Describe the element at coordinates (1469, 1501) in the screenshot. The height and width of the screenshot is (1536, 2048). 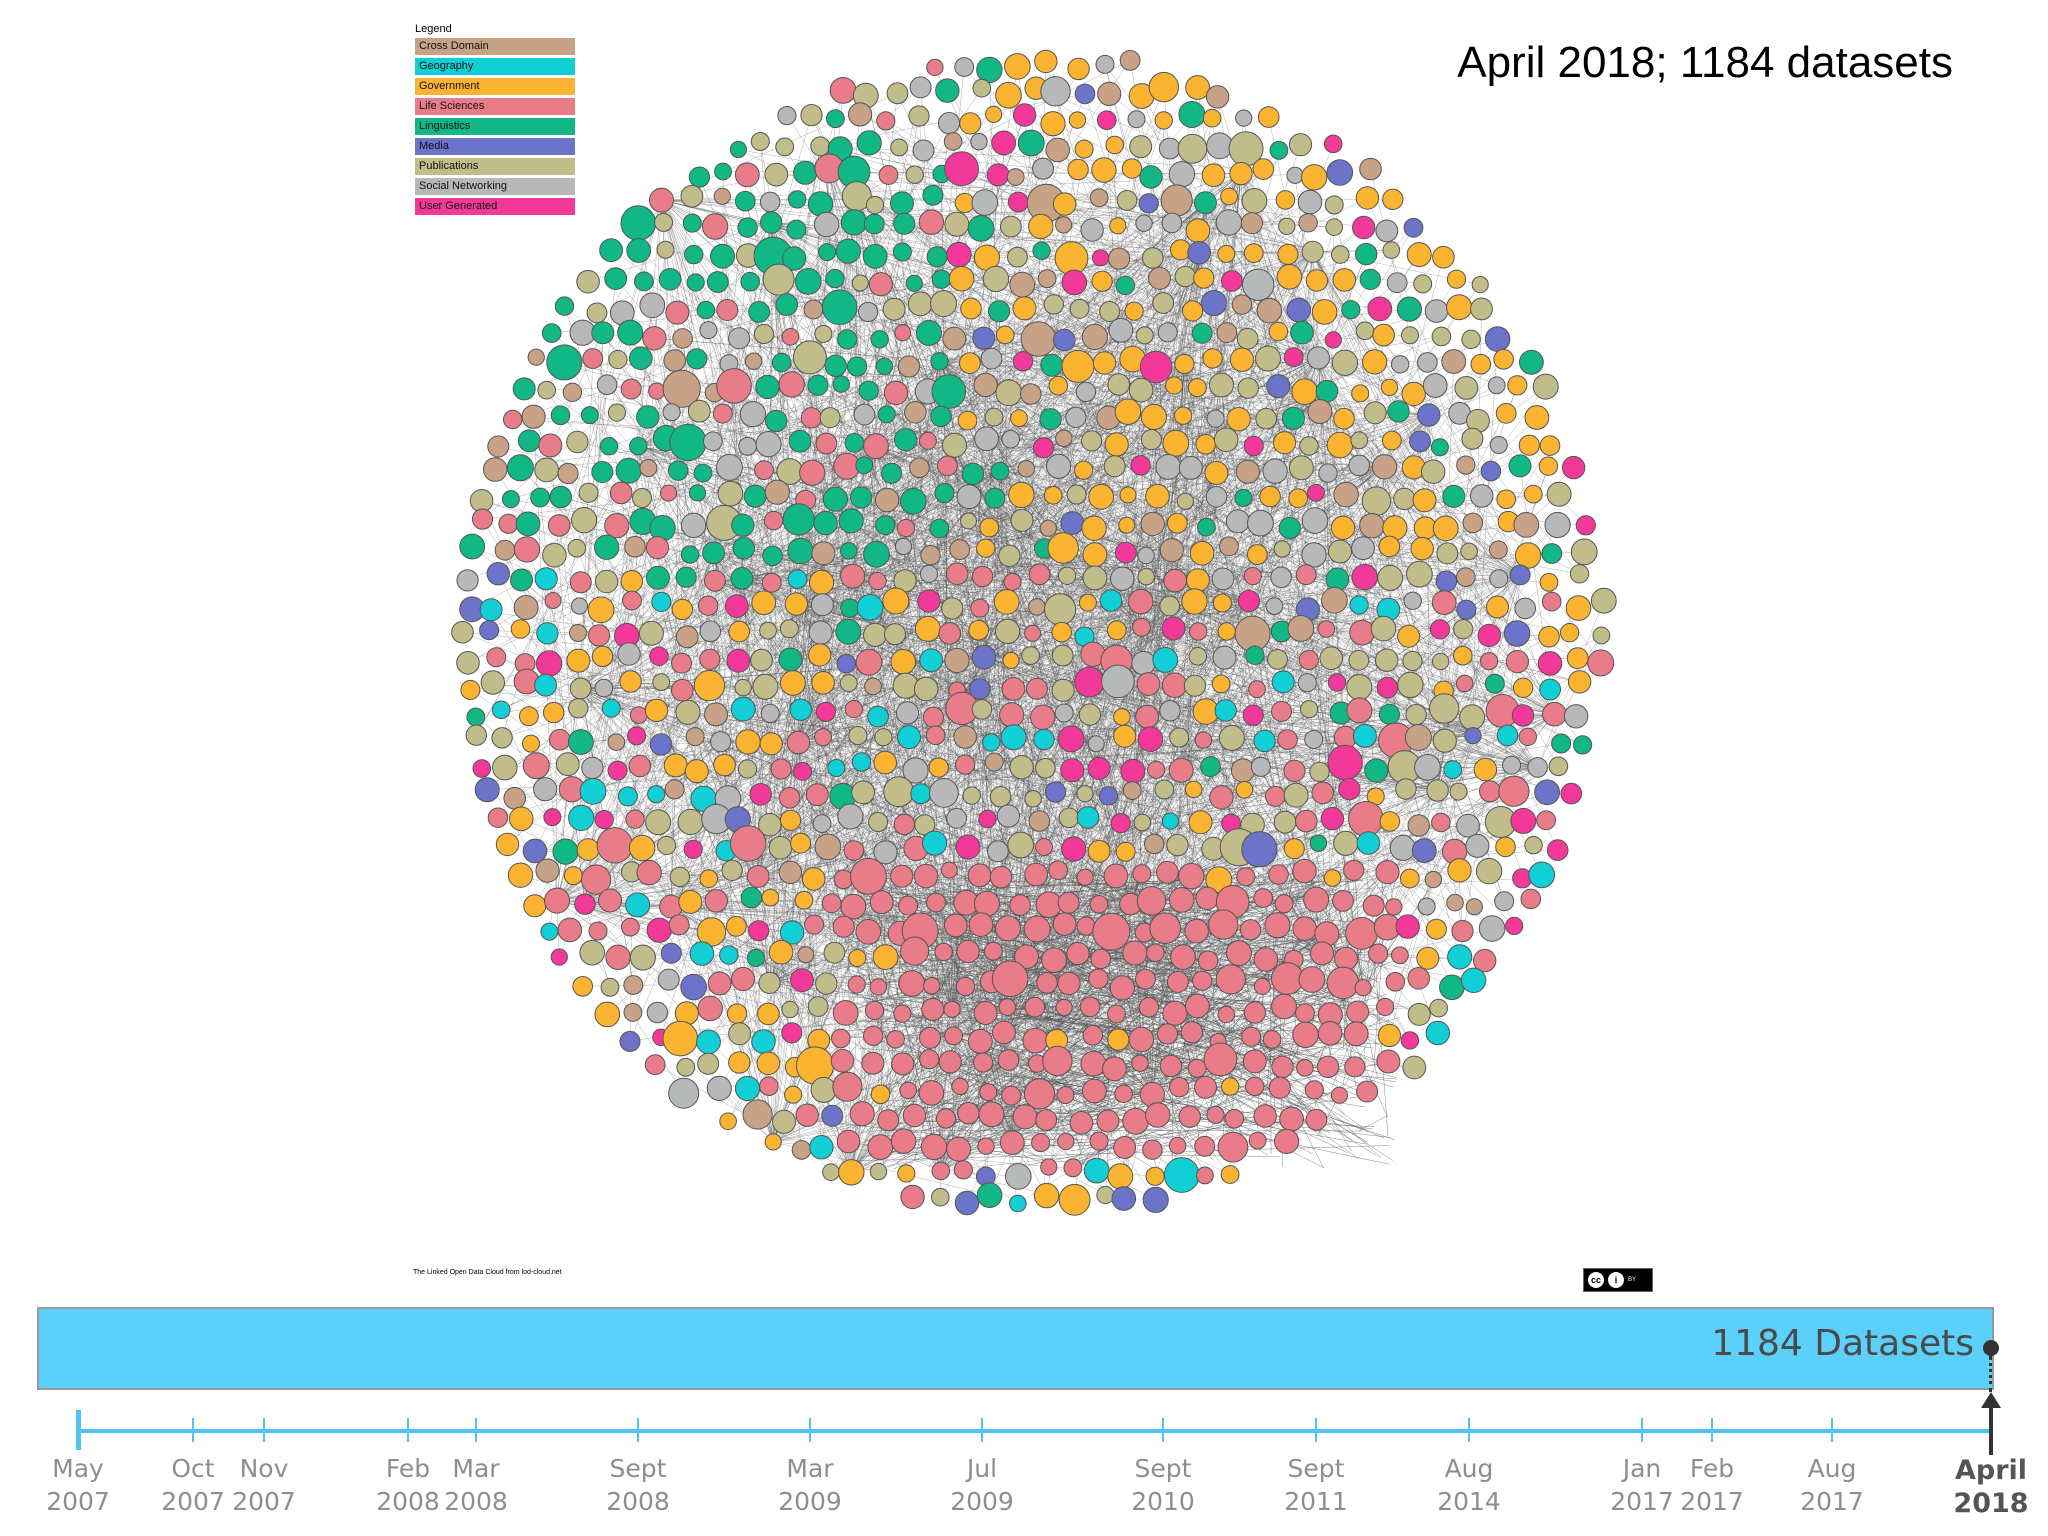
I see `timeline-label-year: 2014` at that location.